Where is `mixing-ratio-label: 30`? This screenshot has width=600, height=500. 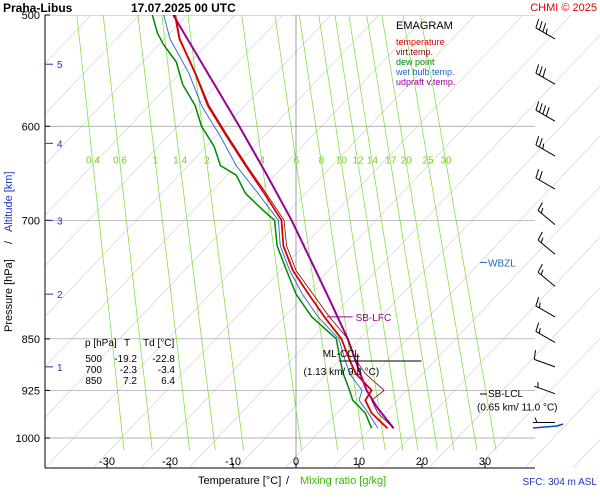 mixing-ratio-label: 30 is located at coordinates (447, 161).